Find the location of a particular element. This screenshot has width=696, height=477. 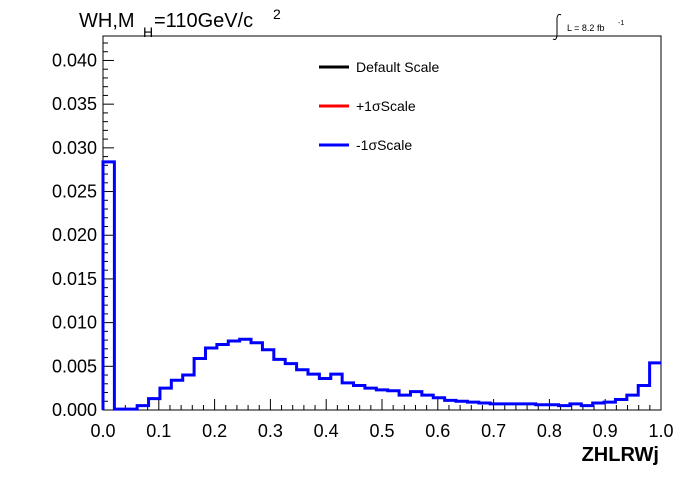

chart-title: WH,M H =110GeV/c 2 is located at coordinates (180, 23).